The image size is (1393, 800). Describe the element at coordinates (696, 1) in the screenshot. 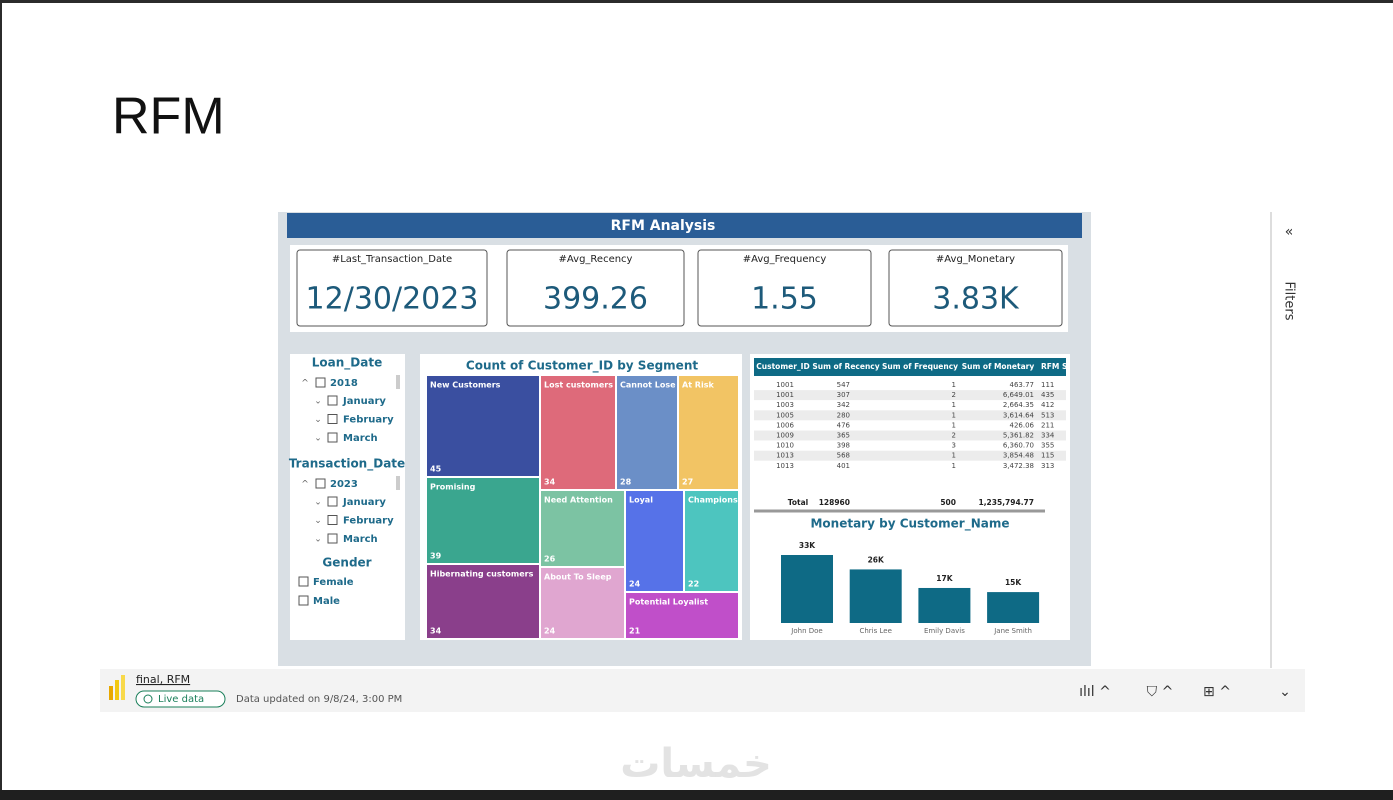

I see `top-border` at that location.